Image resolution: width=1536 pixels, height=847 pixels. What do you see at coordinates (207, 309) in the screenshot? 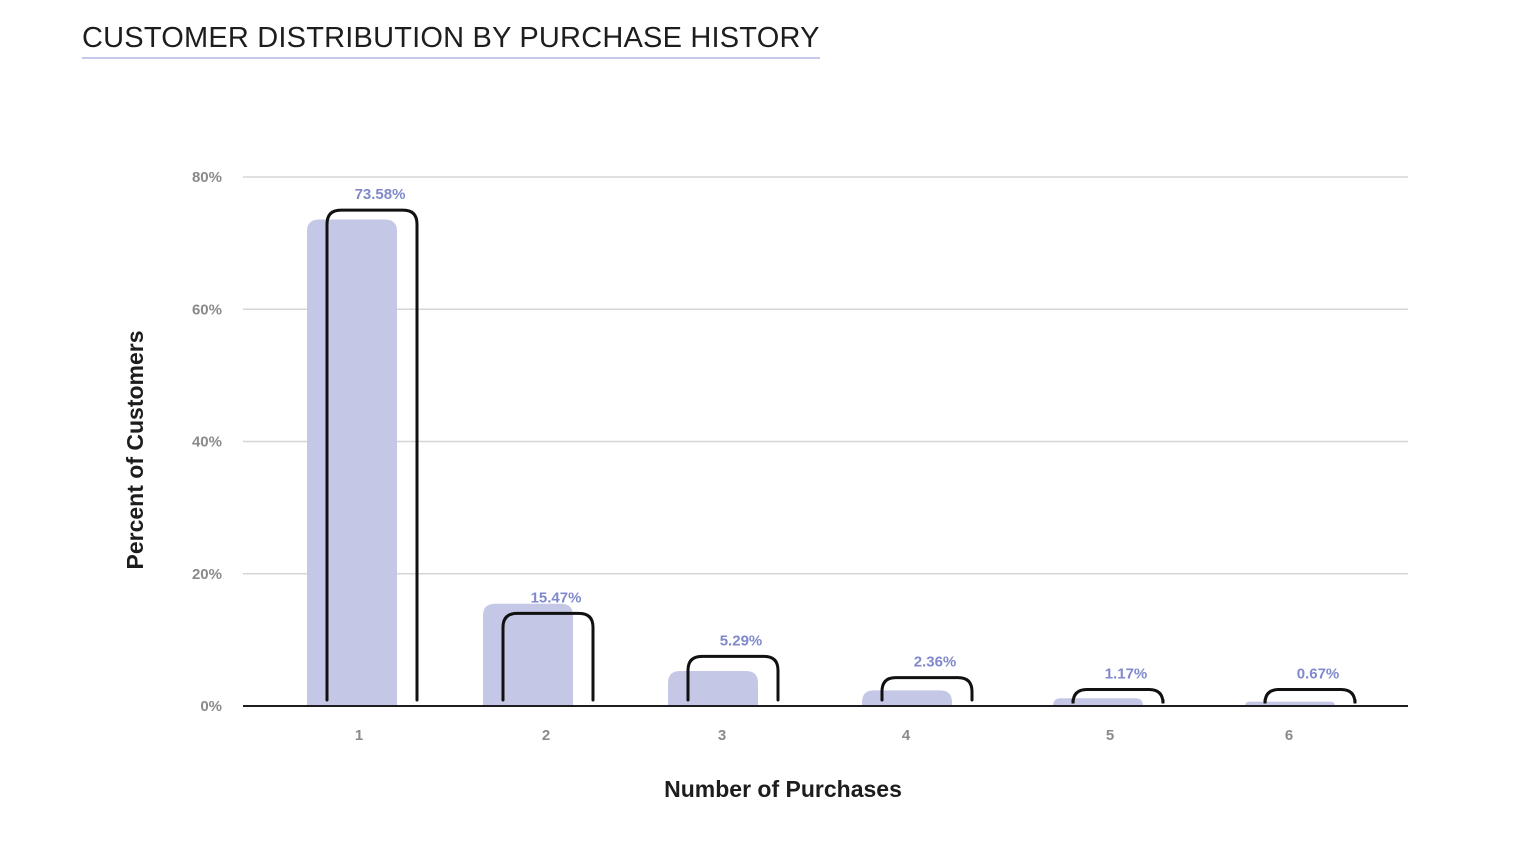
I see `y-tick-label: 60%` at bounding box center [207, 309].